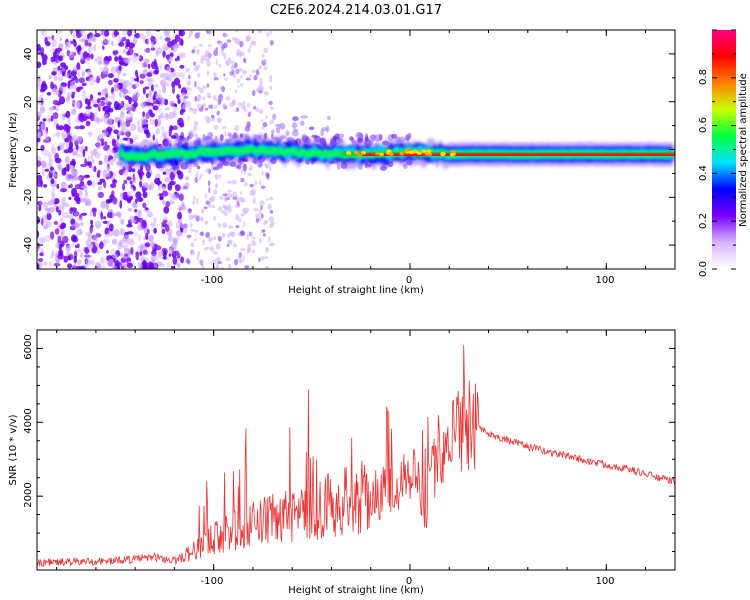  What do you see at coordinates (724, 149) in the screenshot?
I see `colorbar-ticks` at bounding box center [724, 149].